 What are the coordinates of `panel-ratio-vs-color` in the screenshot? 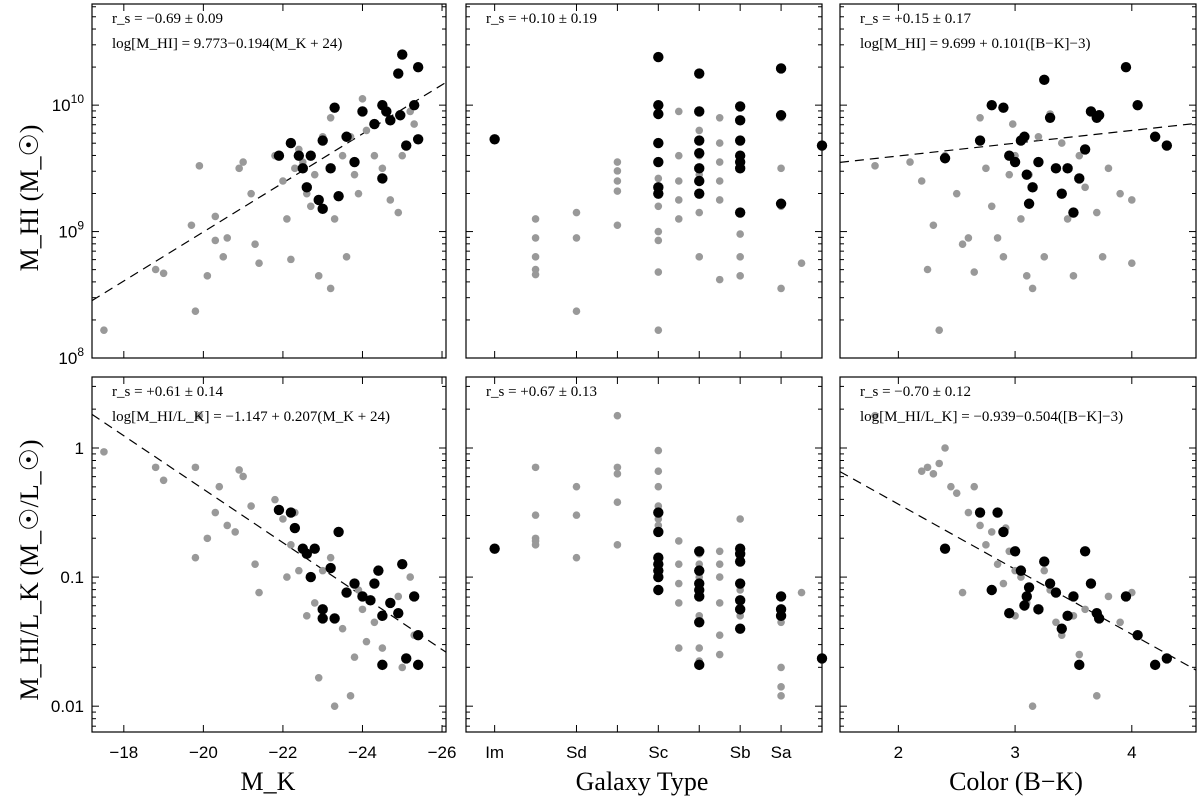 It's located at (1018, 560).